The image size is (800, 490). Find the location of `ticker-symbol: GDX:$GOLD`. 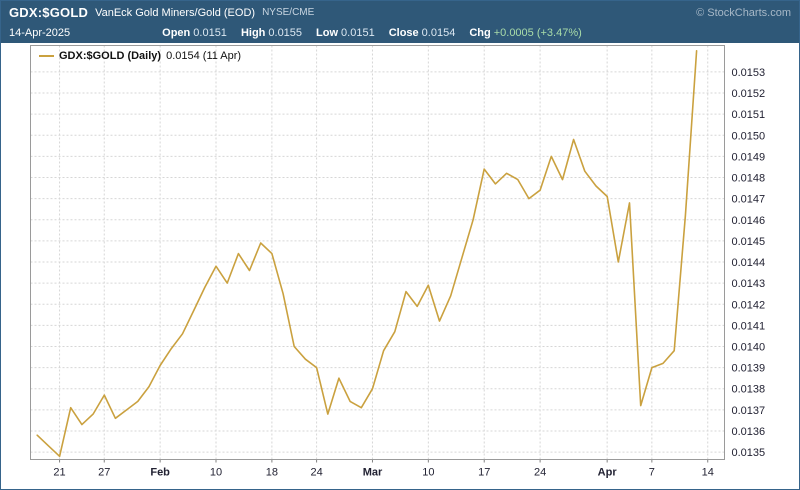

ticker-symbol: GDX:$GOLD is located at coordinates (49, 12).